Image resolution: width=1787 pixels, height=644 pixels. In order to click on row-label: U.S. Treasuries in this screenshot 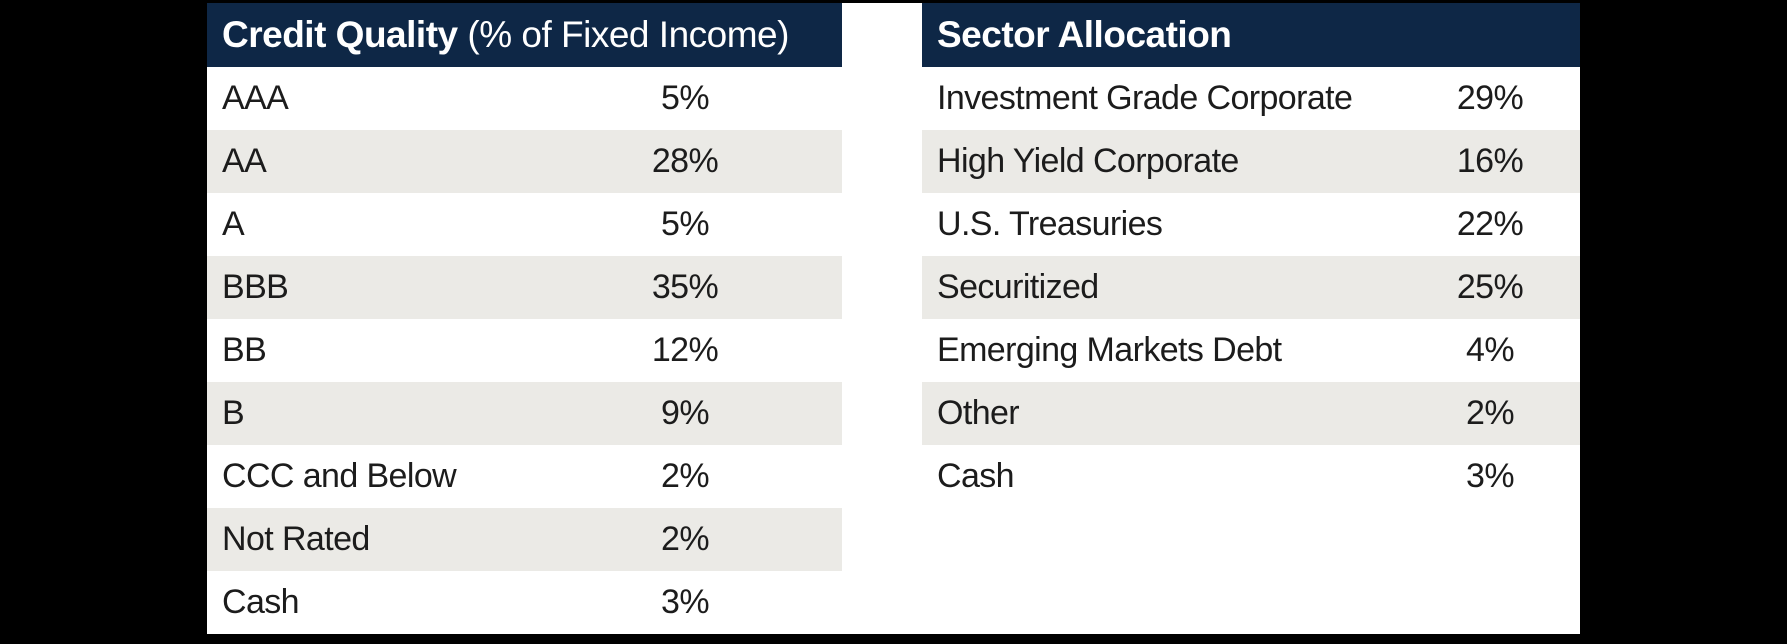, I will do `click(1050, 224)`.